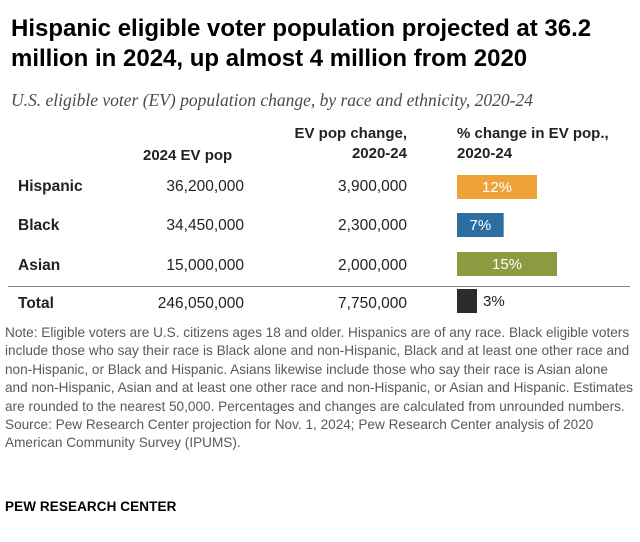 The image size is (640, 542). What do you see at coordinates (350, 144) in the screenshot?
I see `column-header-change: EV pop change, 2020-24` at bounding box center [350, 144].